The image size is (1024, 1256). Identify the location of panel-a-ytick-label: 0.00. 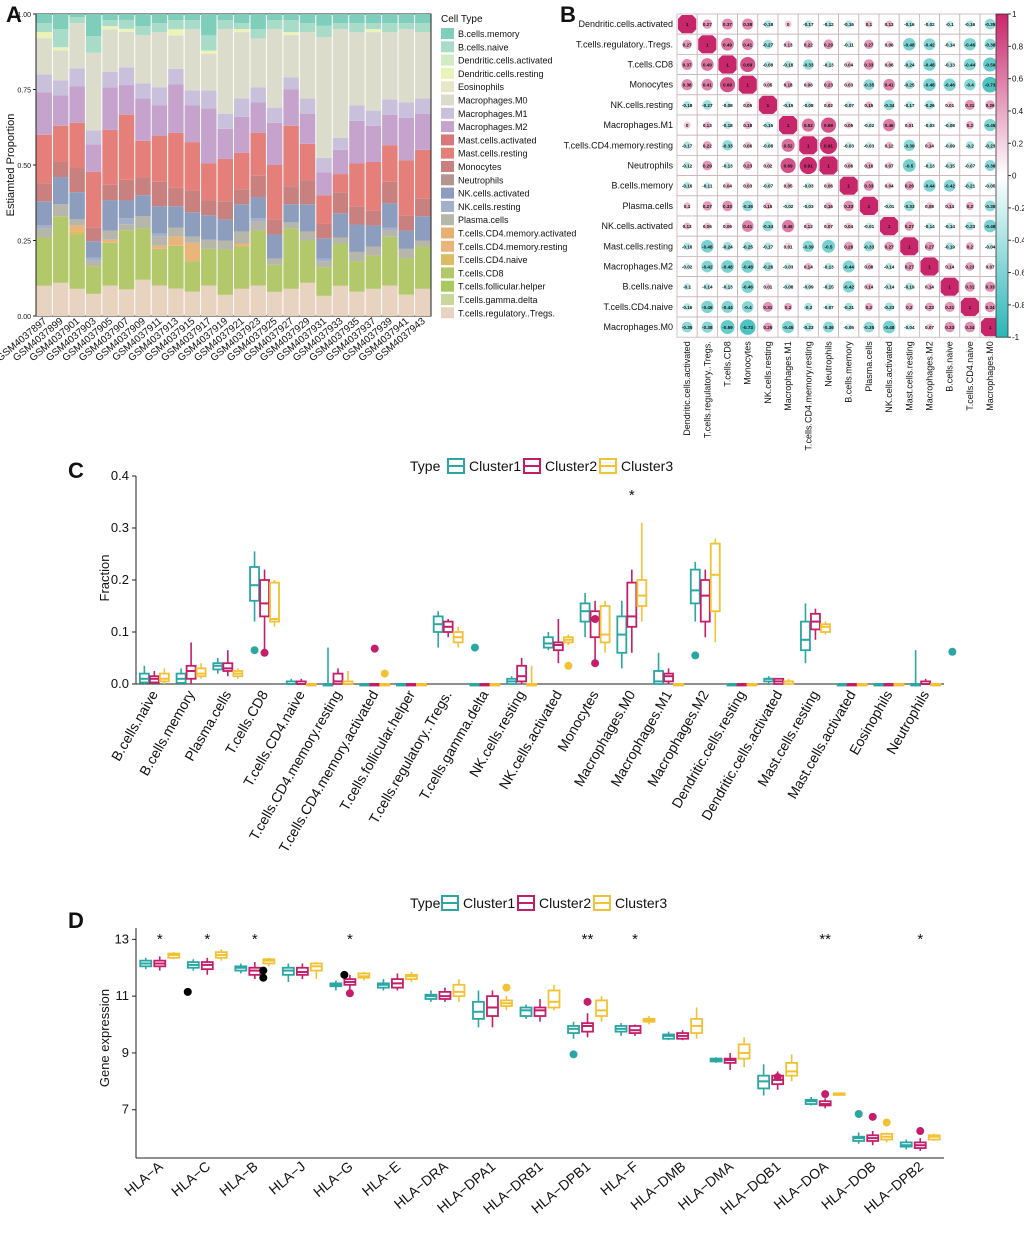
(24, 317).